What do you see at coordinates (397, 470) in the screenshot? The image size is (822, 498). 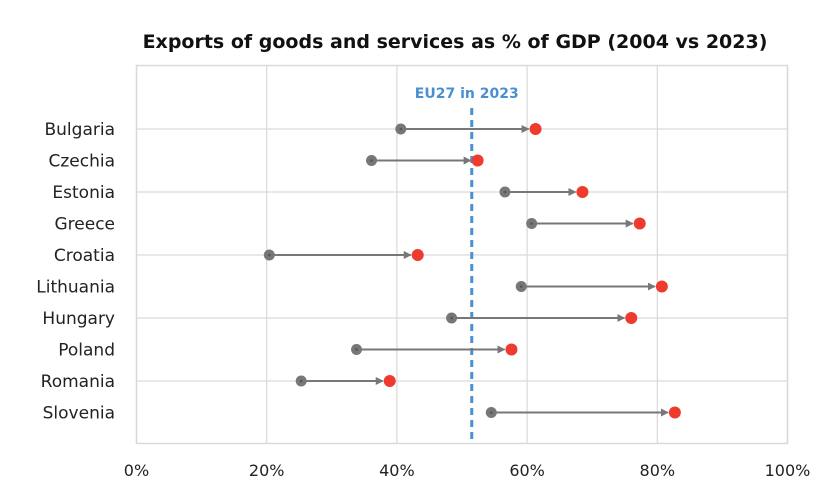 I see `x-tick-label: 40%` at bounding box center [397, 470].